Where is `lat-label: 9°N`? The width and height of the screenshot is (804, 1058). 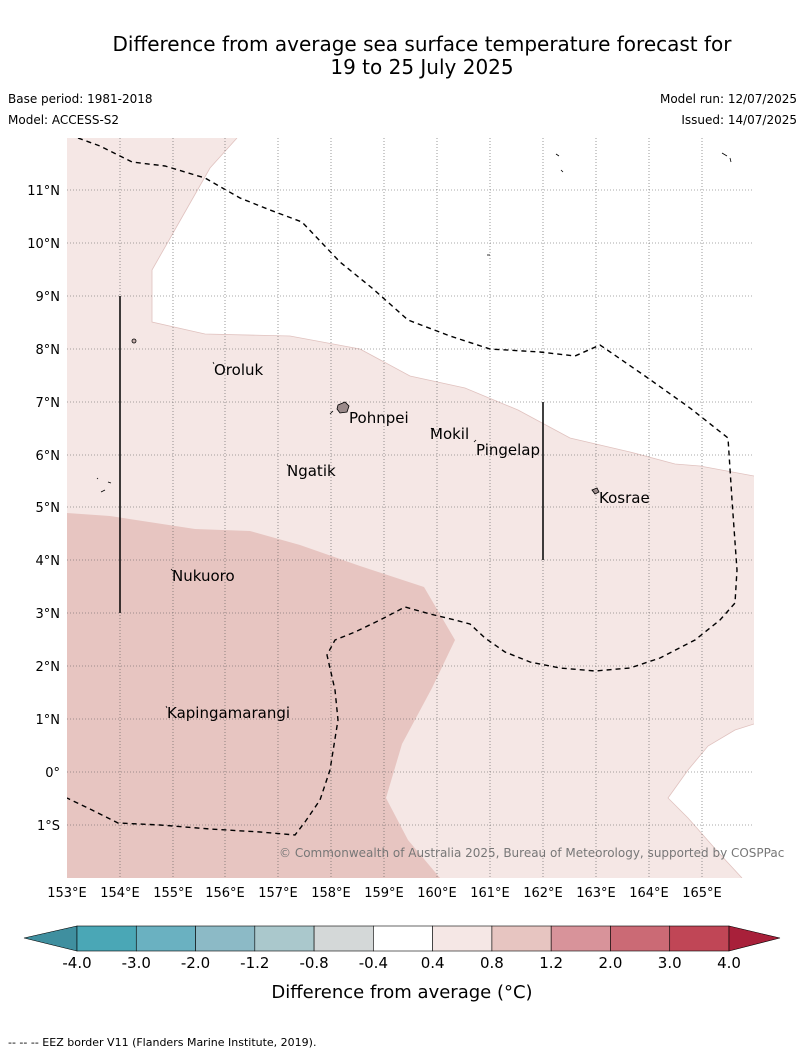
lat-label: 9°N is located at coordinates (48, 297).